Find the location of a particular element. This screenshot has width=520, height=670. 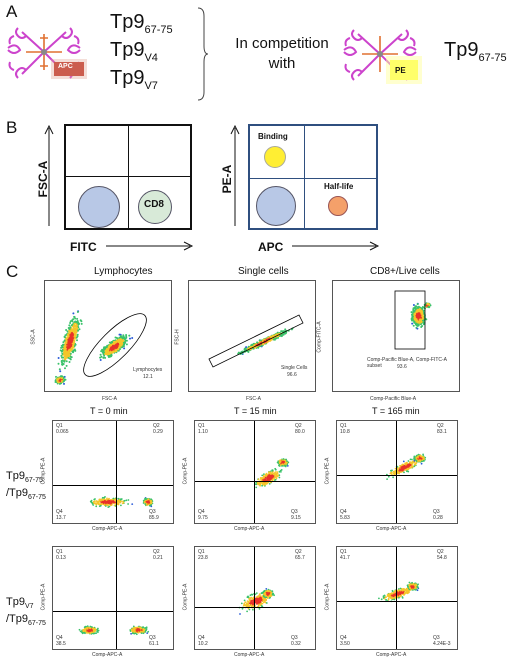

quadrant-plot: Q1 10.8 Q2 83.1 Q4 5.83 Q3 0.28 is located at coordinates (397, 472).